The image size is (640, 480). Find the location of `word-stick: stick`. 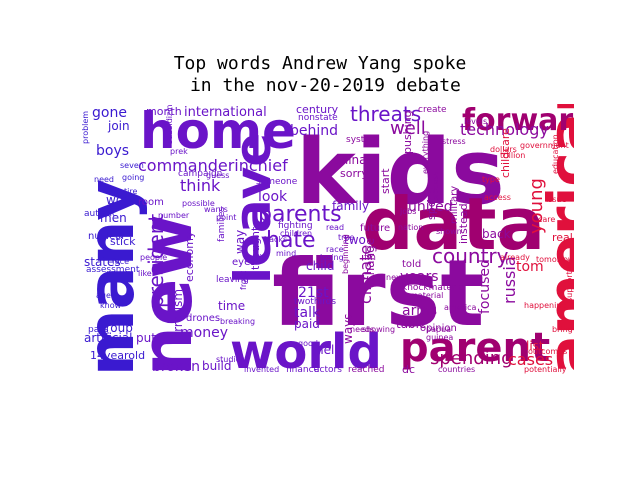

word-stick: stick is located at coordinates (123, 241).